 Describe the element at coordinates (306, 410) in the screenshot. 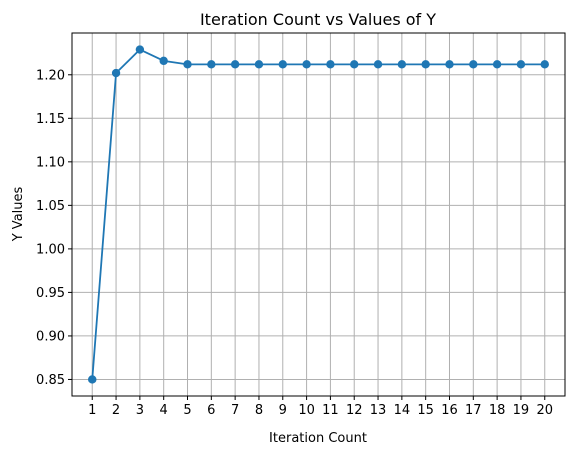

I see `x-tick-label: 10` at that location.